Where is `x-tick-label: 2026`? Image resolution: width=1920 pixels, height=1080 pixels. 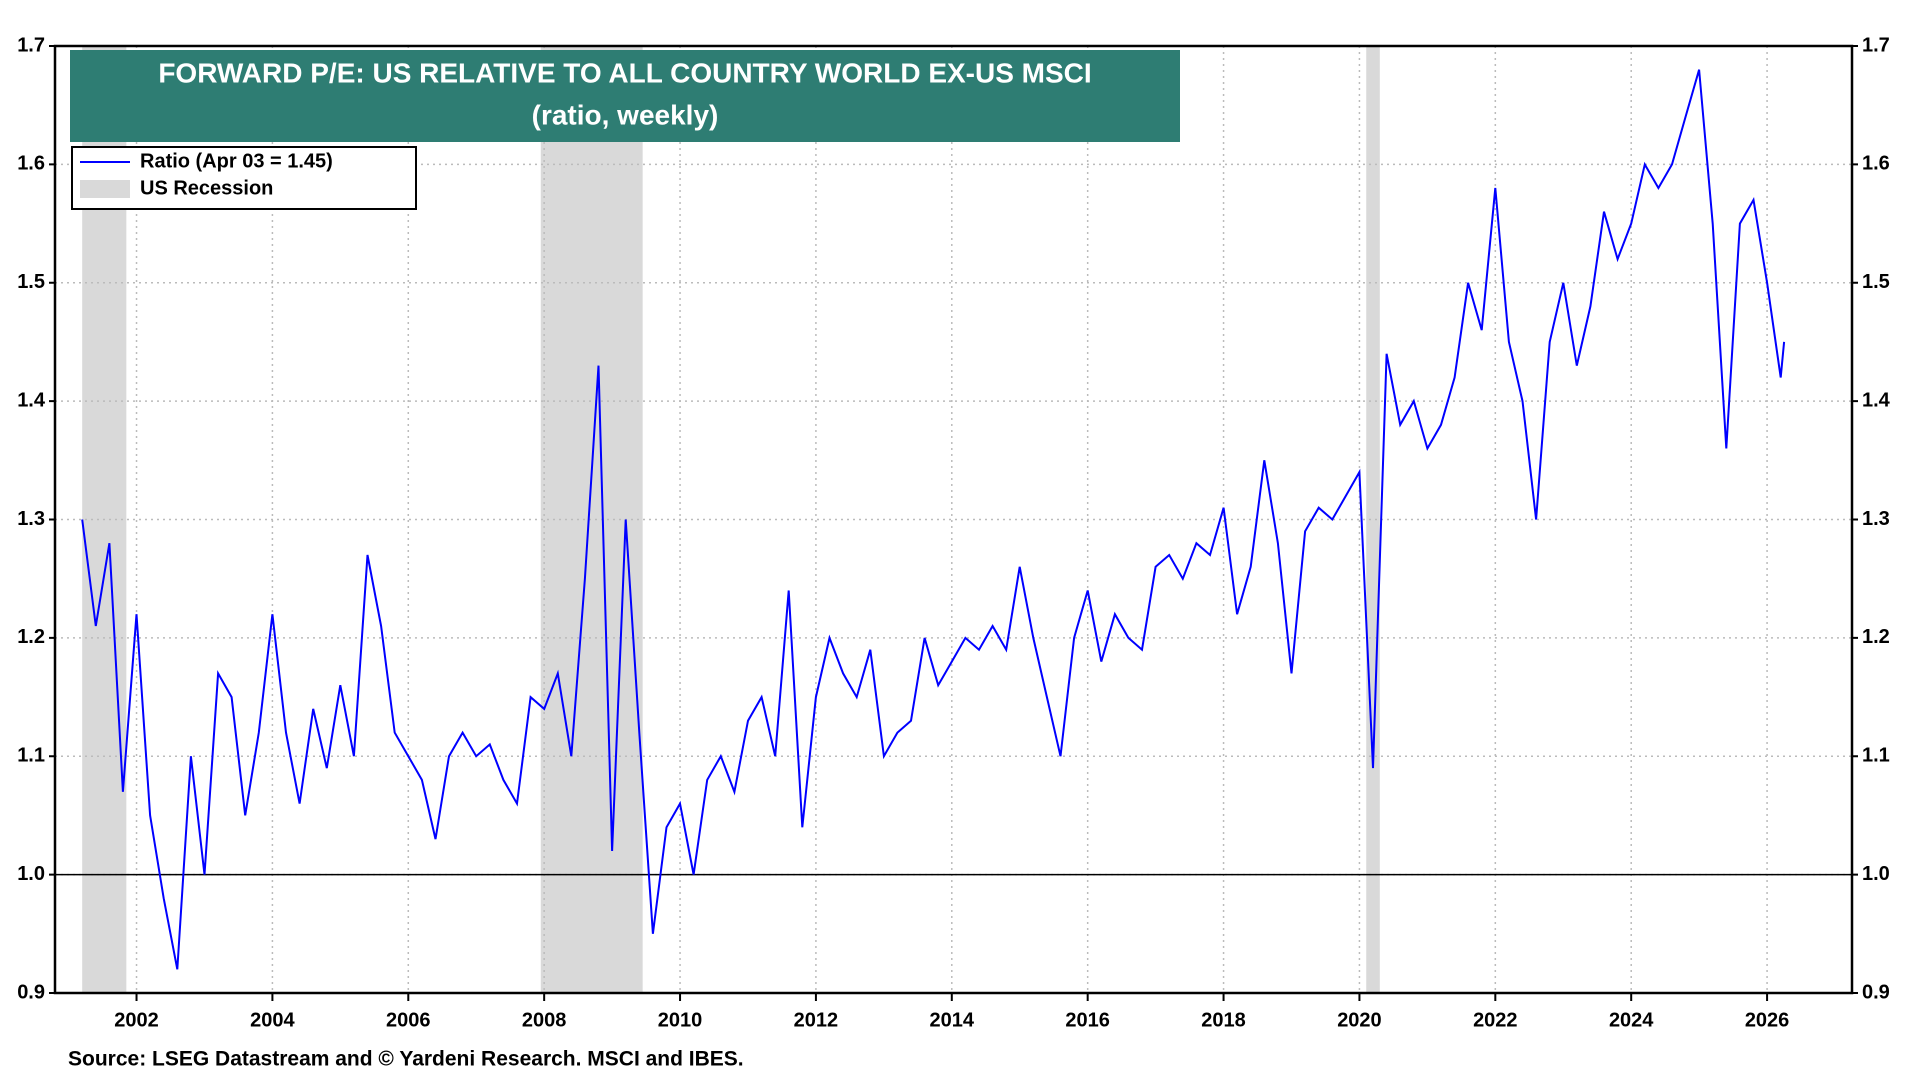 x-tick-label: 2026 is located at coordinates (1767, 1020).